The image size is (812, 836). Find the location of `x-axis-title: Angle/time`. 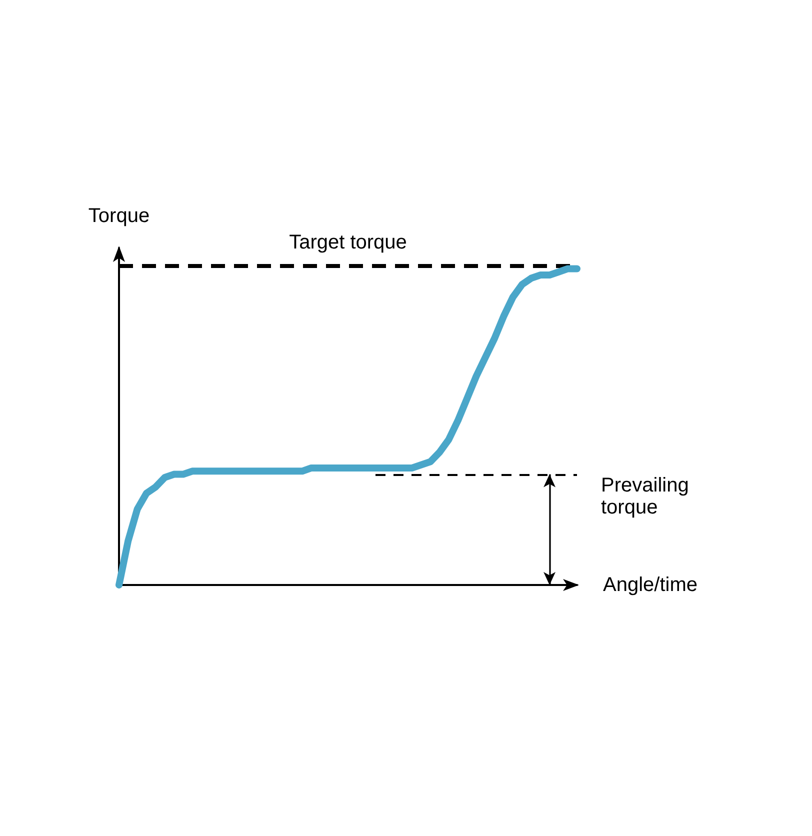

x-axis-title: Angle/time is located at coordinates (650, 585).